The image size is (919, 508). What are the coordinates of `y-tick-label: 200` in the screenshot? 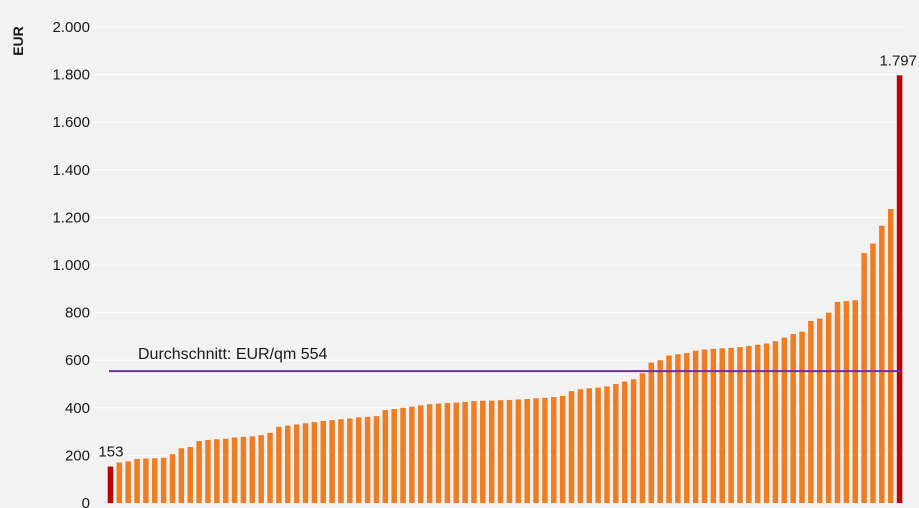 It's located at (77, 455).